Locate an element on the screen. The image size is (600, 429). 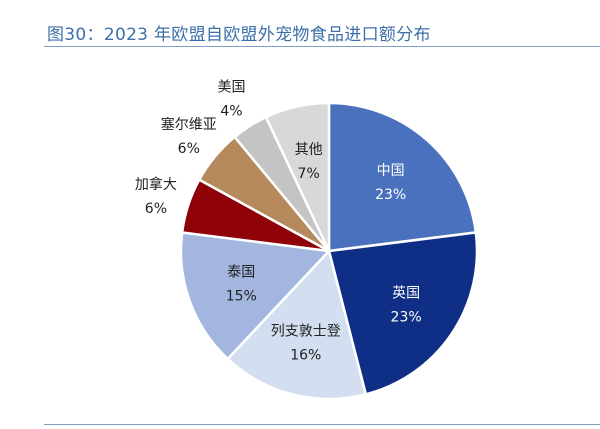
title-underline is located at coordinates (322, 46).